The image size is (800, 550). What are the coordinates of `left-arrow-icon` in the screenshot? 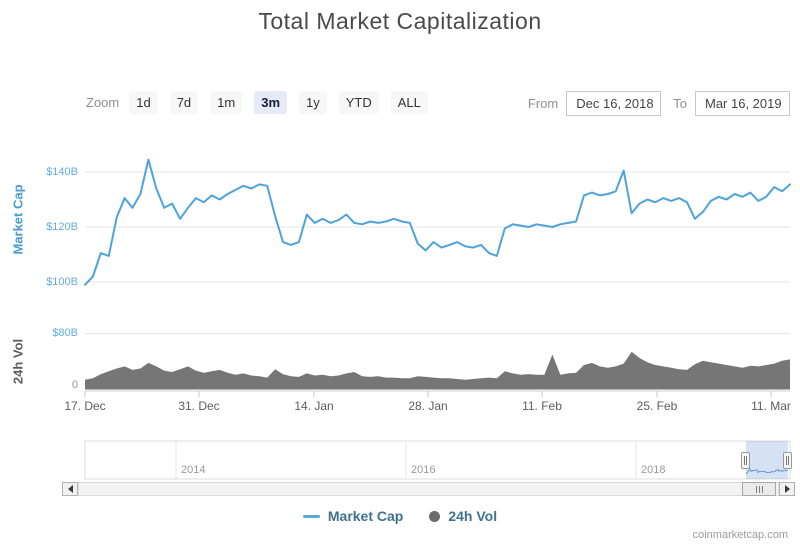 It's located at (70, 489).